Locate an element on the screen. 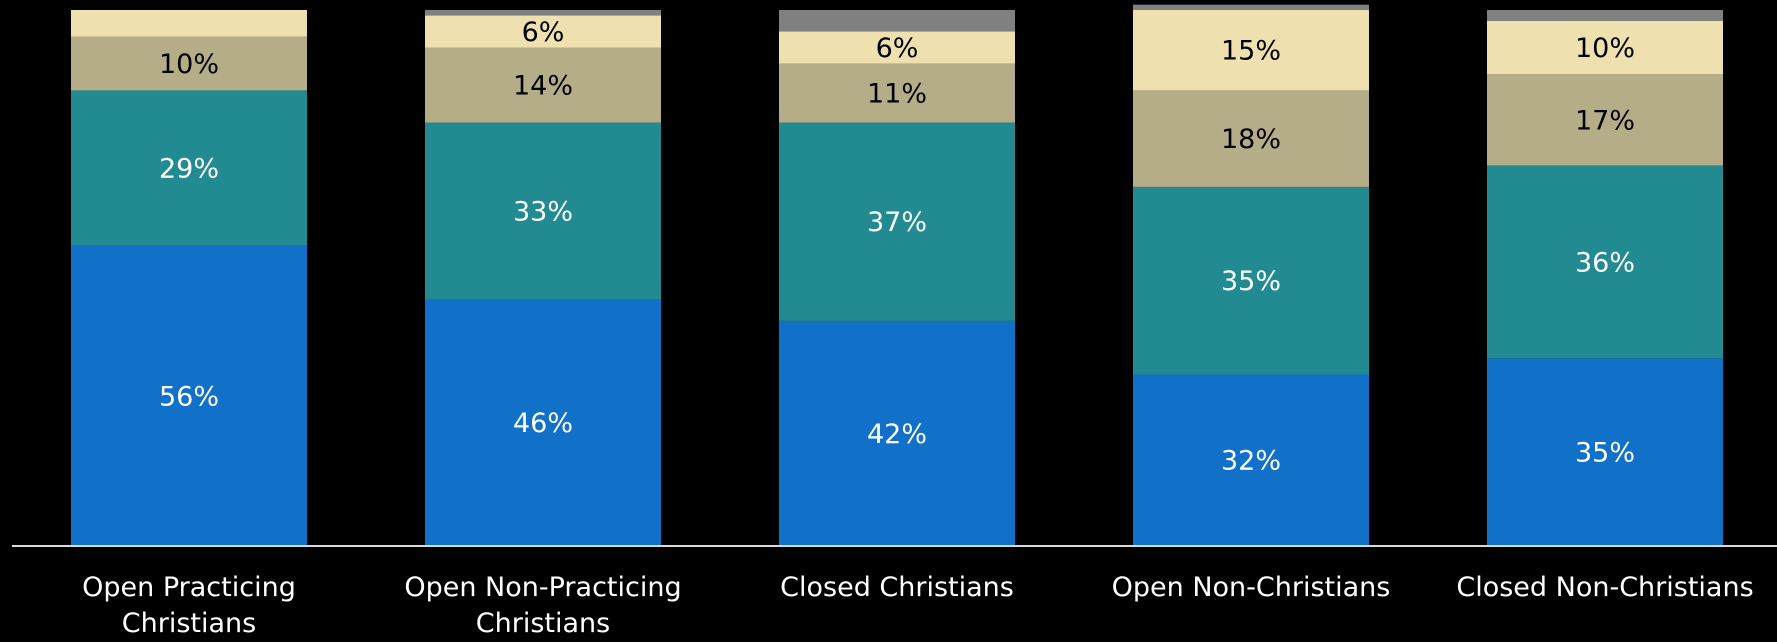 This screenshot has width=1777, height=642. x-tick-label: Open Non-Christians is located at coordinates (1251, 587).